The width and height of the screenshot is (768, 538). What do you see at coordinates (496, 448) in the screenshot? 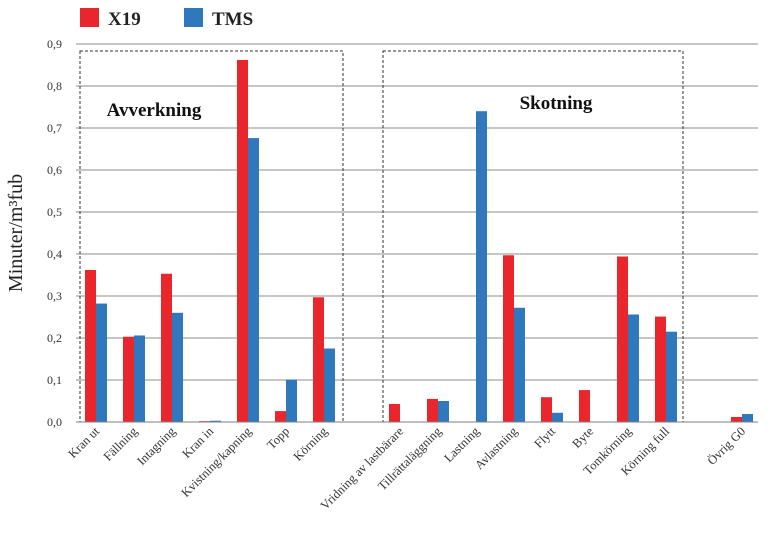
I see `x-category-label: Avlastning` at bounding box center [496, 448].